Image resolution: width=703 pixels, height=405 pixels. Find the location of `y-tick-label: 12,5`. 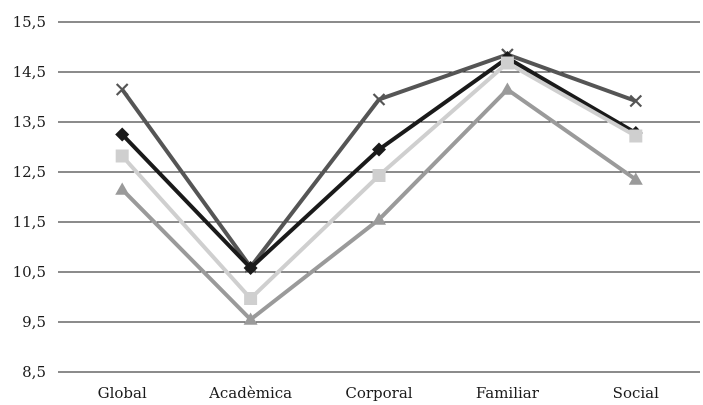

y-tick-label: 12,5 is located at coordinates (29, 172).